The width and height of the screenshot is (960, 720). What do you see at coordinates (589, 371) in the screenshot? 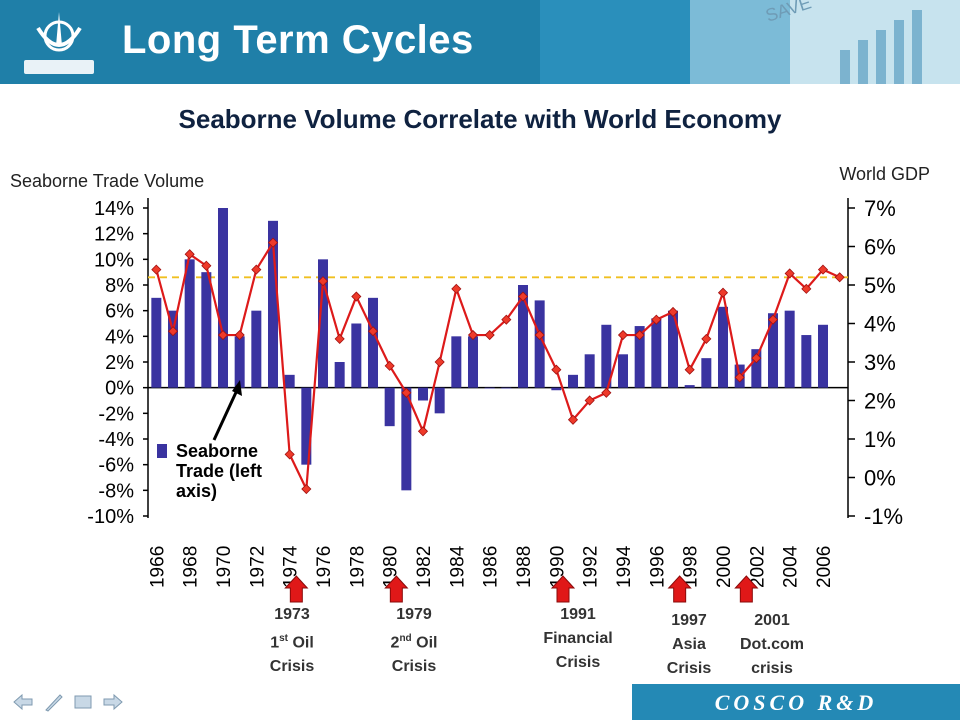
I see `bar-1992` at bounding box center [589, 371].